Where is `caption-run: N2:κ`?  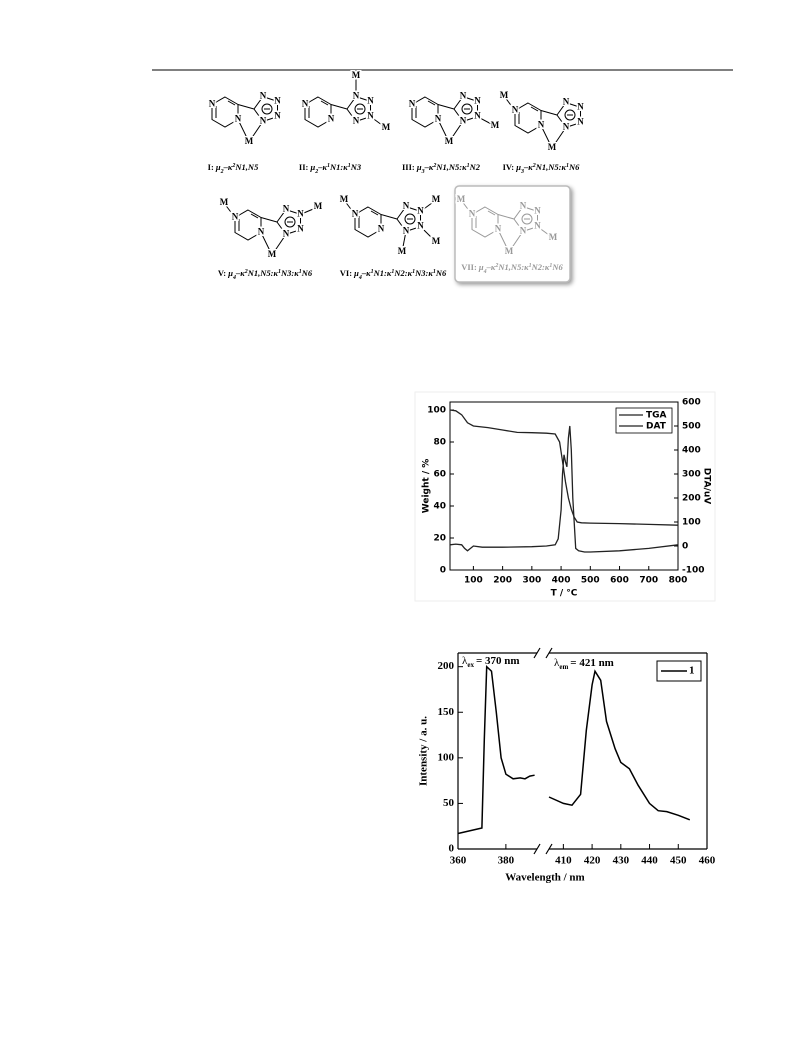
caption-run: N2:κ is located at coordinates (402, 273).